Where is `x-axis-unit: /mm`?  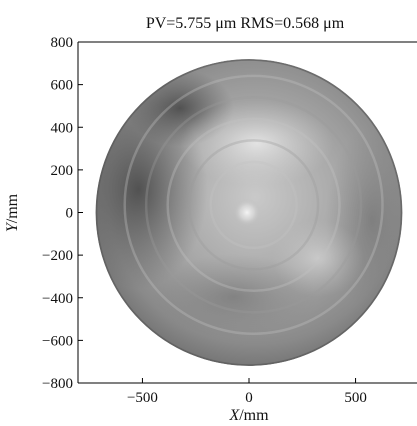 x-axis-unit: /mm is located at coordinates (254, 415).